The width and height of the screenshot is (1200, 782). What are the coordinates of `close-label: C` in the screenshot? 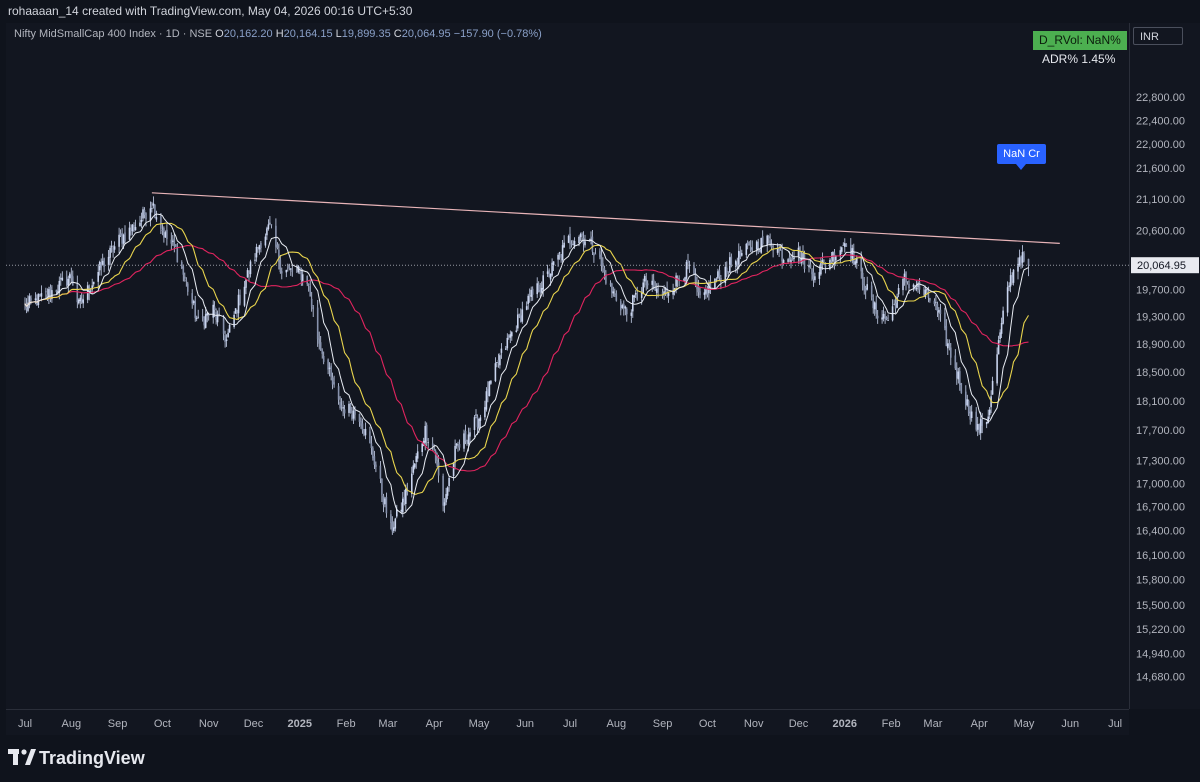 It's located at (397, 34).